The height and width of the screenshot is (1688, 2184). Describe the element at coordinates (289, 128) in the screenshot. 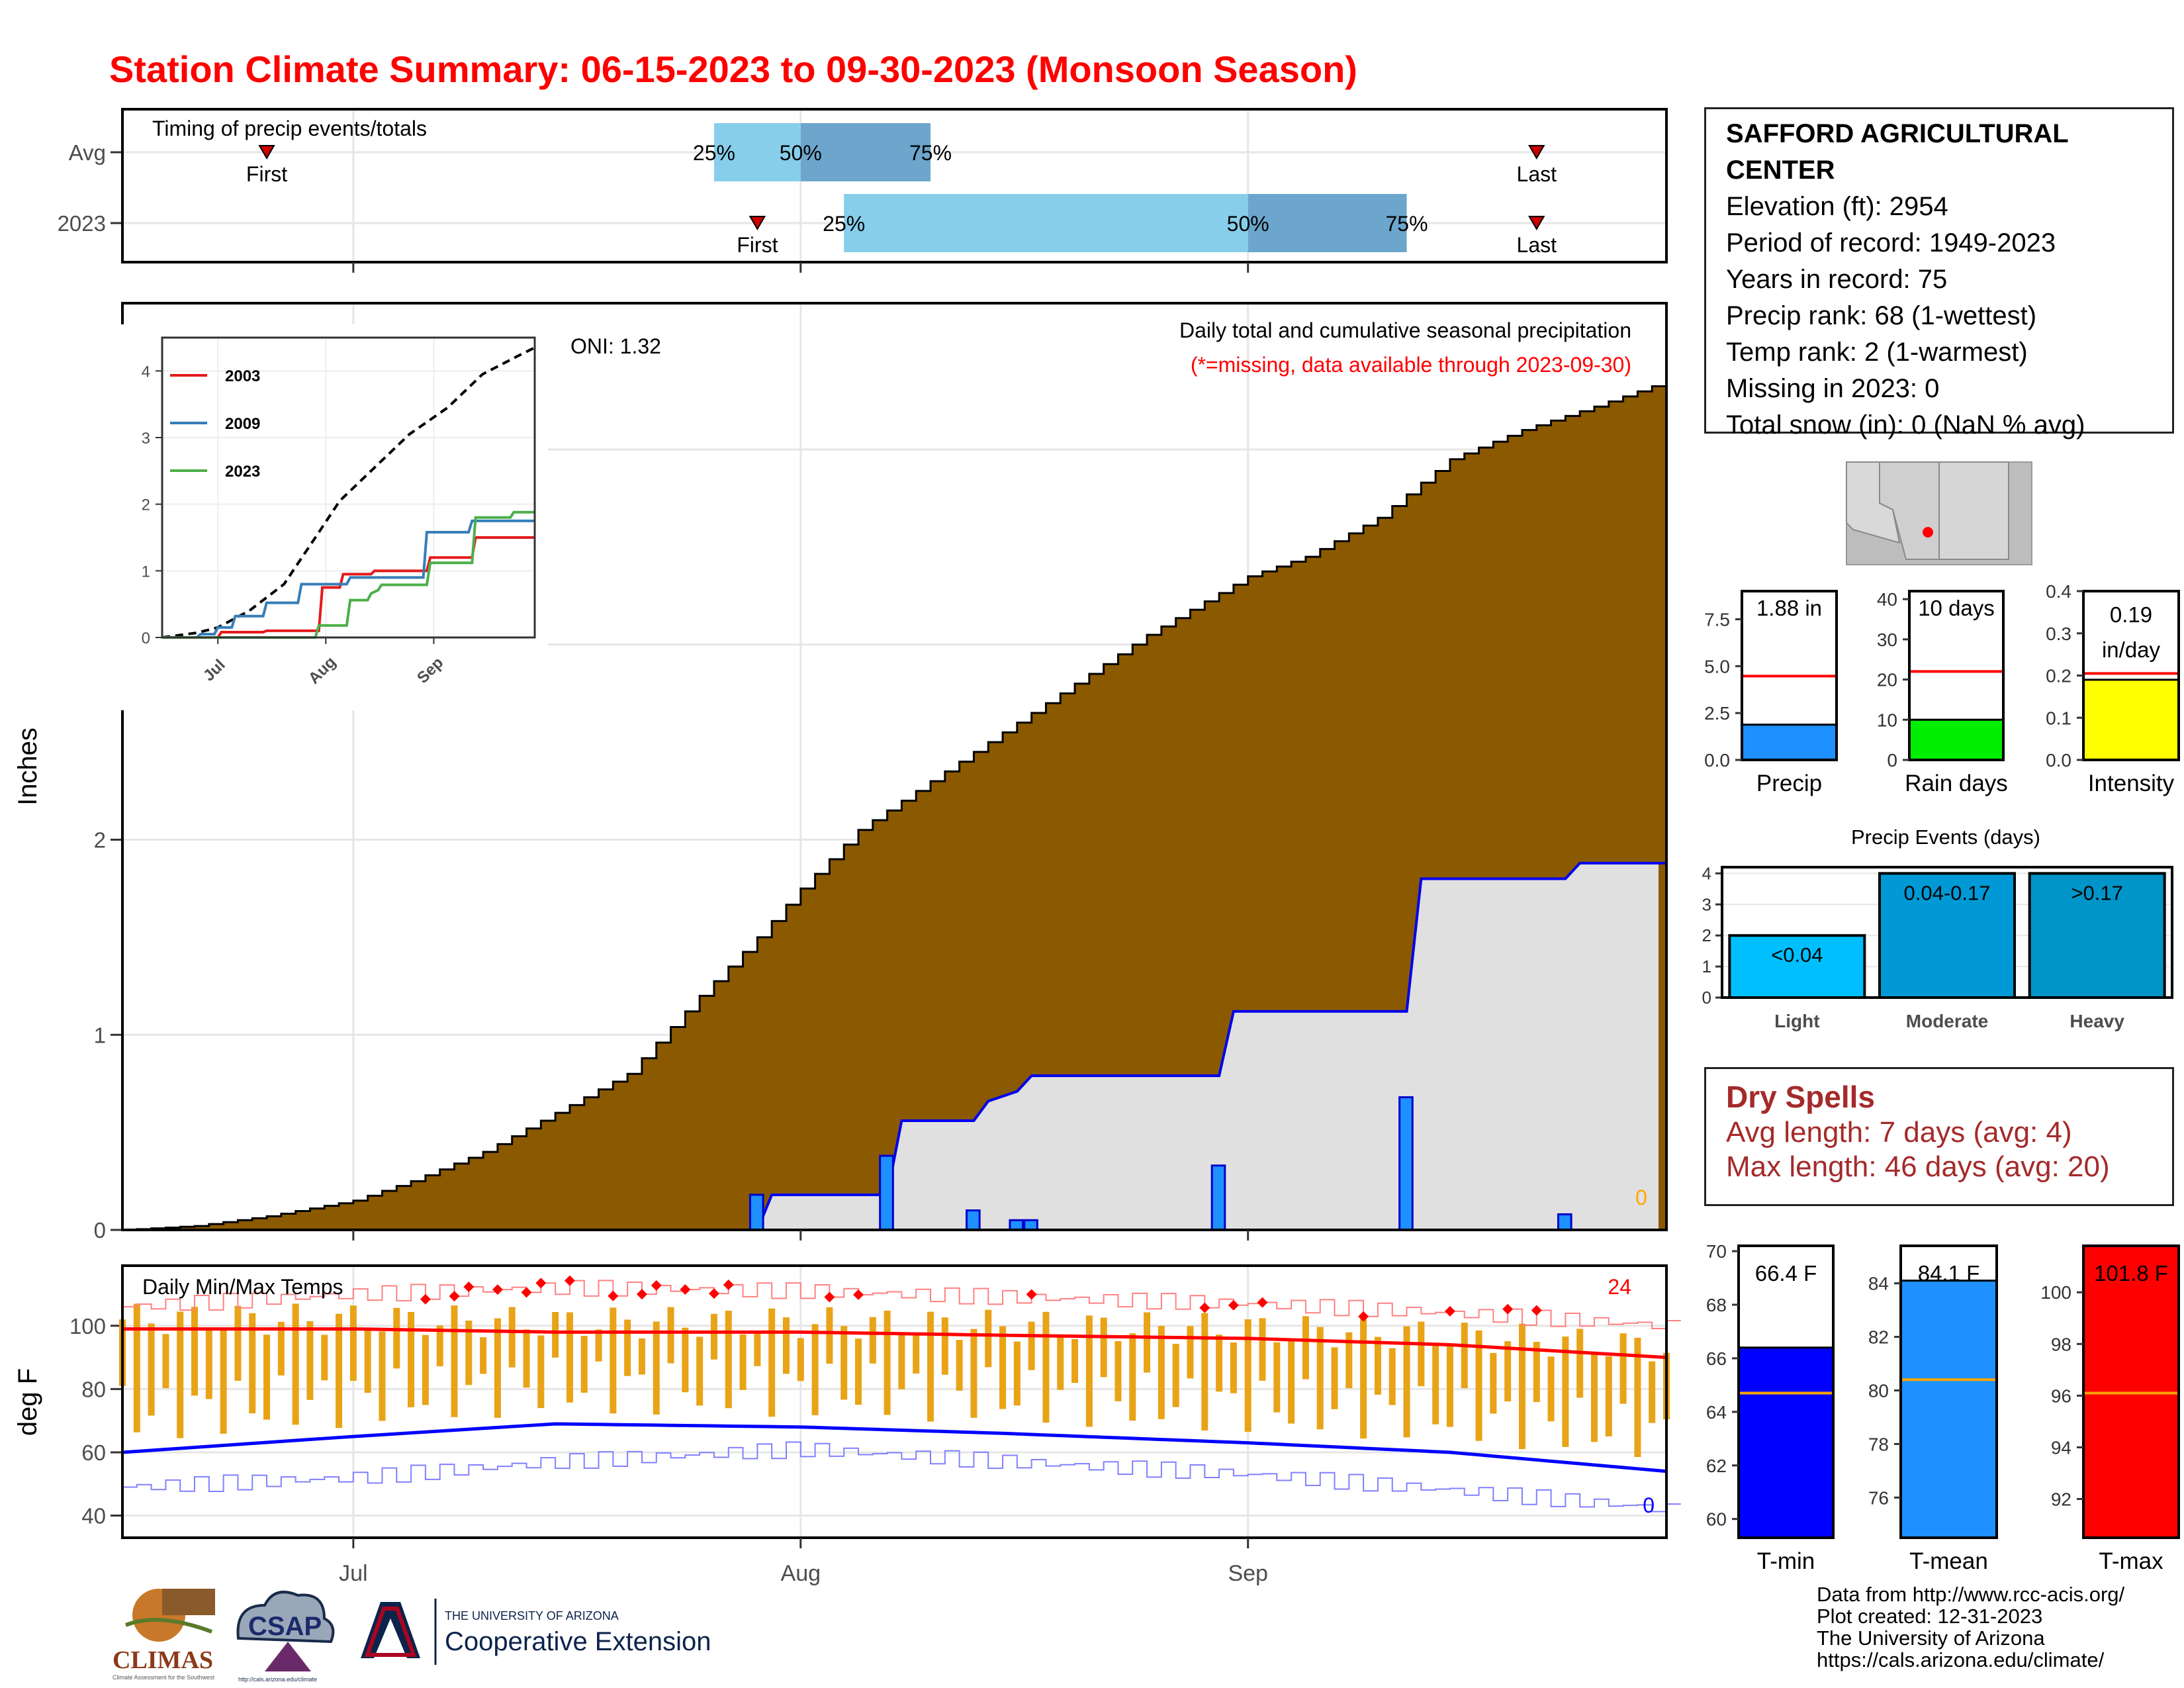

I see `timing-title: Timing of precip events/totals` at that location.